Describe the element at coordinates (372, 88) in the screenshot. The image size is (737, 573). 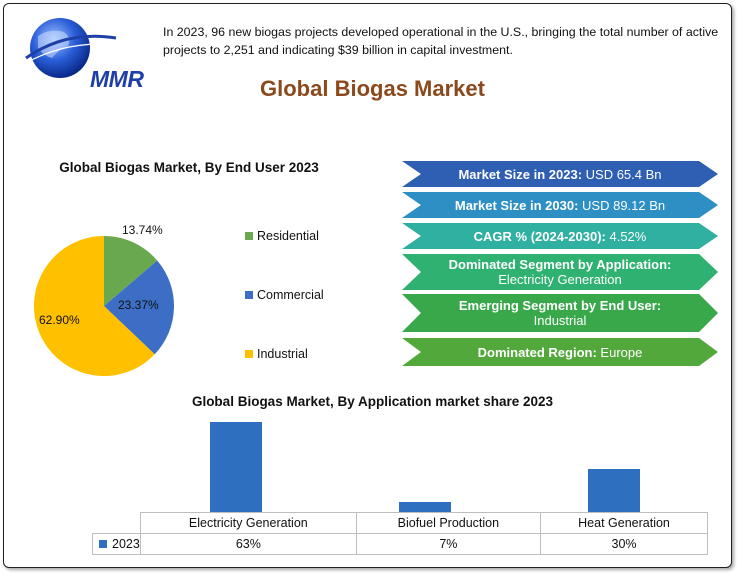
I see `main-title: Global Biogas Market` at that location.